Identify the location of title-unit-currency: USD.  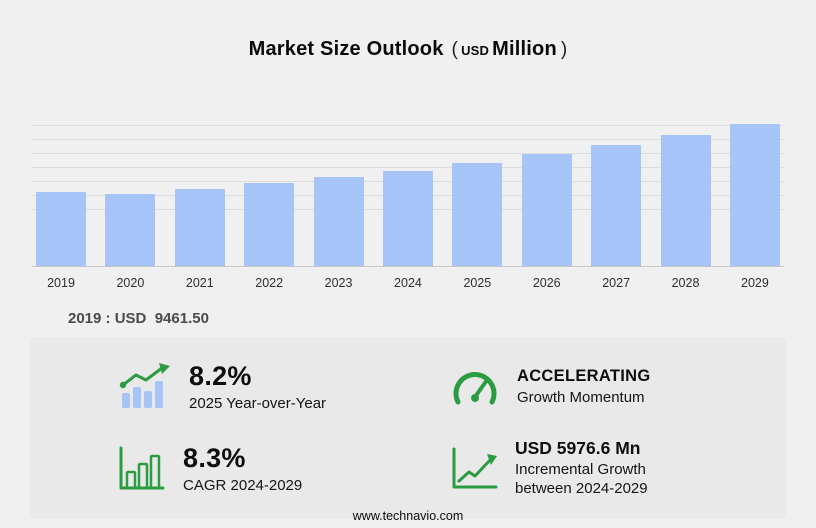
(475, 50).